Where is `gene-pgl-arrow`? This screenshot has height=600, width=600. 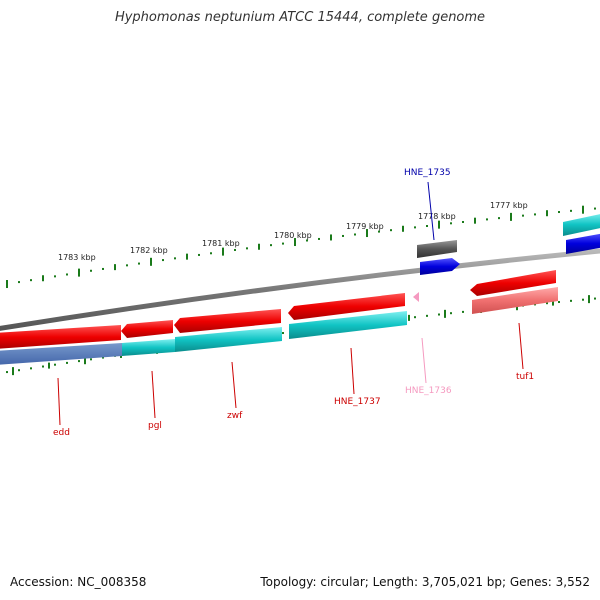
gene-pgl-arrow is located at coordinates (147, 329).